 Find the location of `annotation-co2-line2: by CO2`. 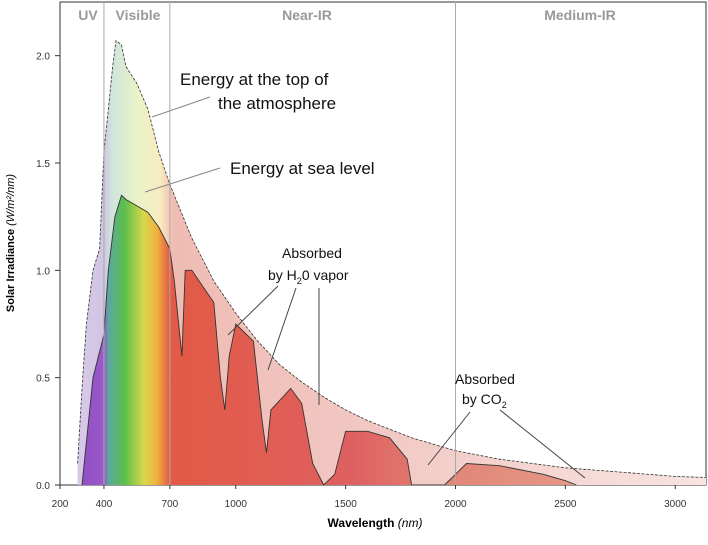

annotation-co2-line2: by CO2 is located at coordinates (484, 400).